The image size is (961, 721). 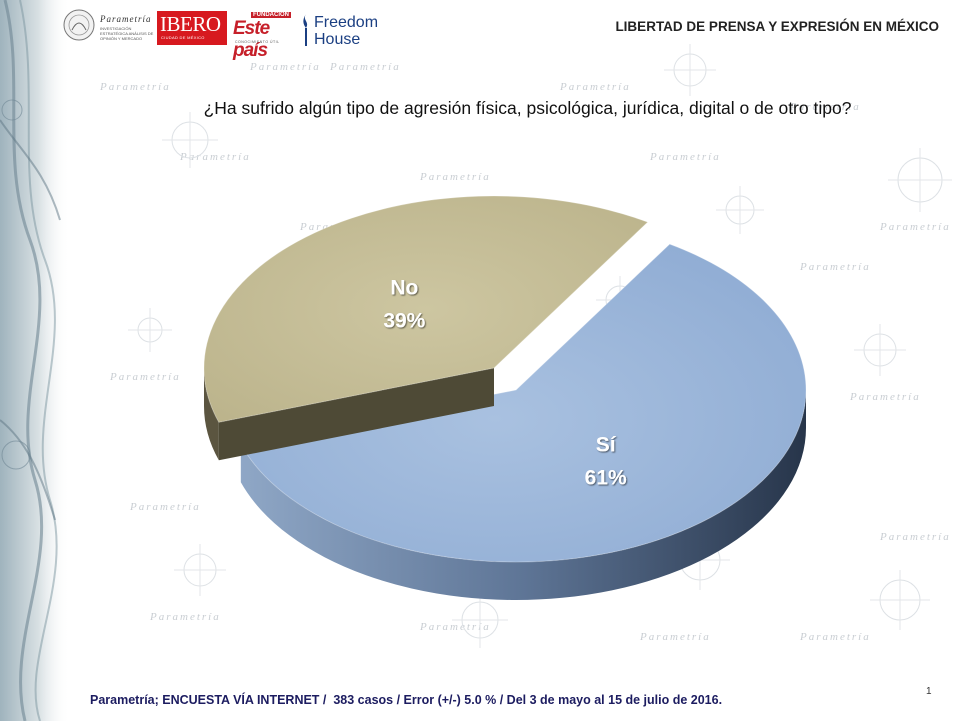 I want to click on este-pais-logo-name: Este país, so click(x=251, y=39).